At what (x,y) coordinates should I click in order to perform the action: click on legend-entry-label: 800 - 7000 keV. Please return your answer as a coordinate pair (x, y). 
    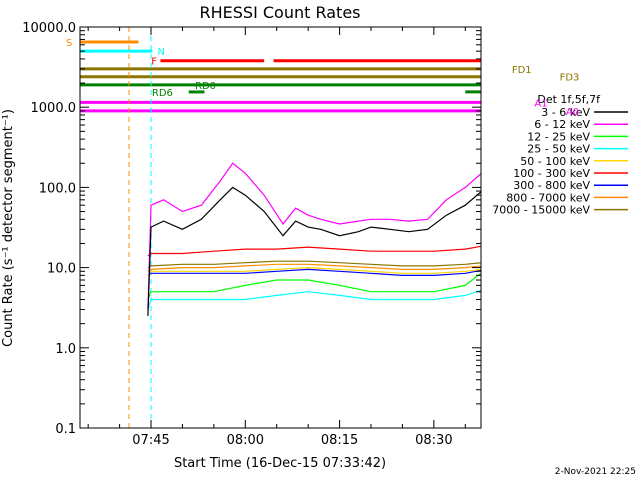
    Looking at the image, I should click on (548, 197).